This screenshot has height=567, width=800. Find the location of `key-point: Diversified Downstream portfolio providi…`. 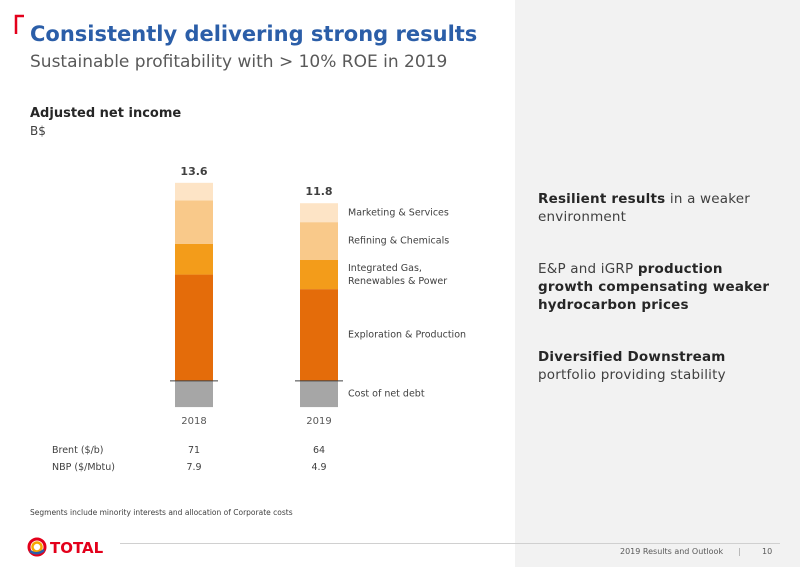

key-point: Diversified Downstream portfolio providi… is located at coordinates (658, 366).